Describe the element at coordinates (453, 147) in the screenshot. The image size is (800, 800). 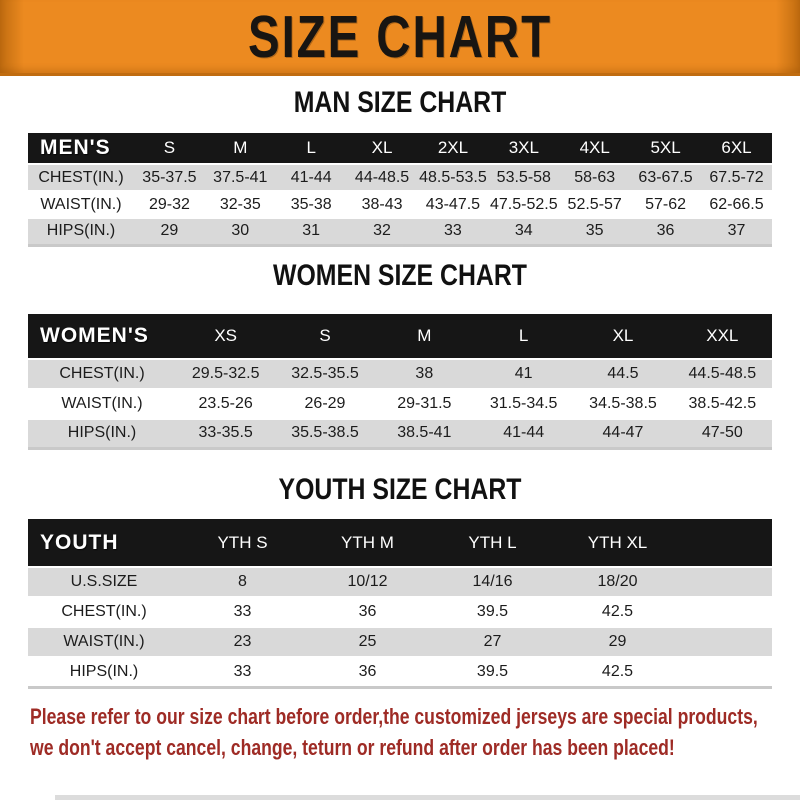
I see `size-column-header: 2XL` at that location.